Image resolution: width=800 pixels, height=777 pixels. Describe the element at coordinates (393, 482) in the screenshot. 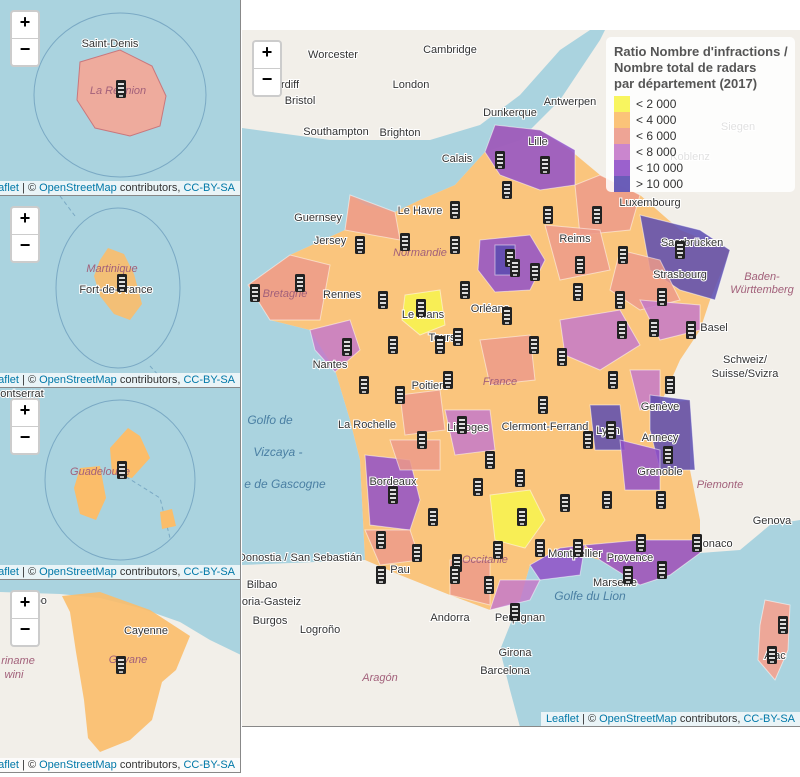

I see `place-label: Bordeaux` at that location.